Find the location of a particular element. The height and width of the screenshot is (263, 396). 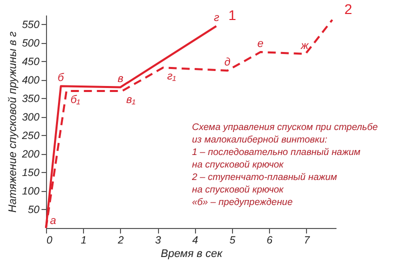

x-tick-label: 4 is located at coordinates (195, 240).